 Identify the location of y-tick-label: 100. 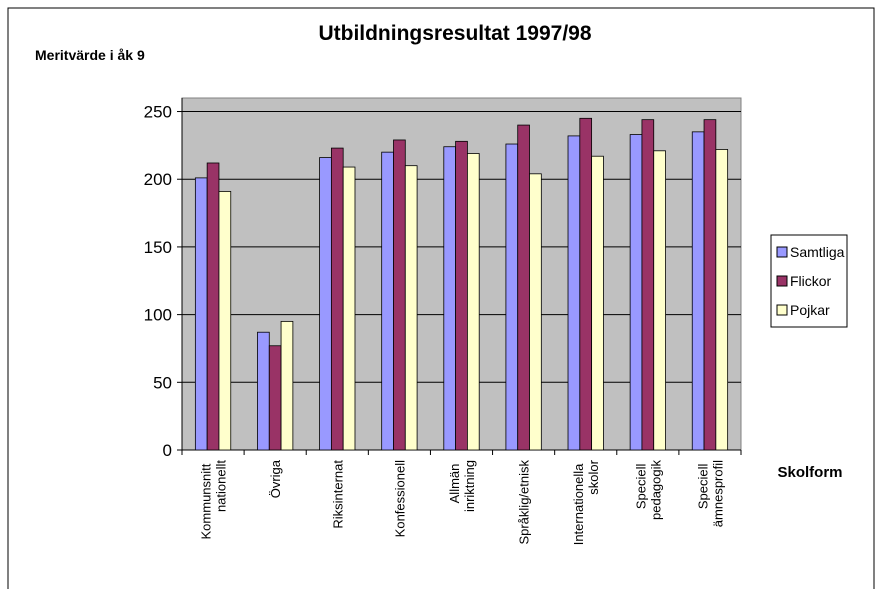
(158, 315).